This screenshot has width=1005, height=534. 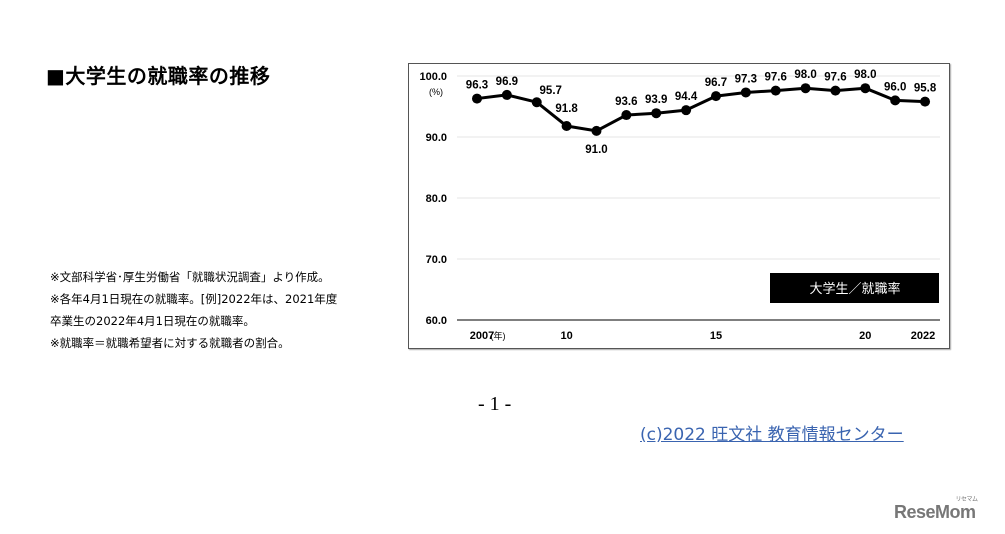 I want to click on legend-box, so click(x=854, y=288).